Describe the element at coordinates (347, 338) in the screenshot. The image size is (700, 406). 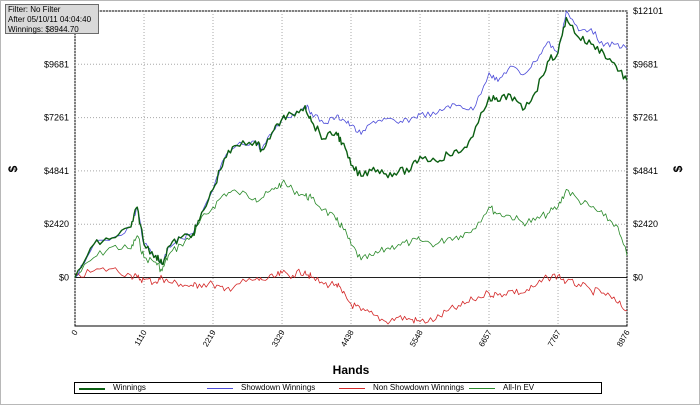
I see `x-tick-label: 4438` at that location.